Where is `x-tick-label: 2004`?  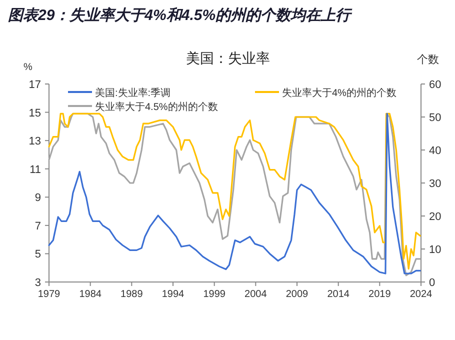
x-tick-label: 2004 is located at coordinates (256, 294).